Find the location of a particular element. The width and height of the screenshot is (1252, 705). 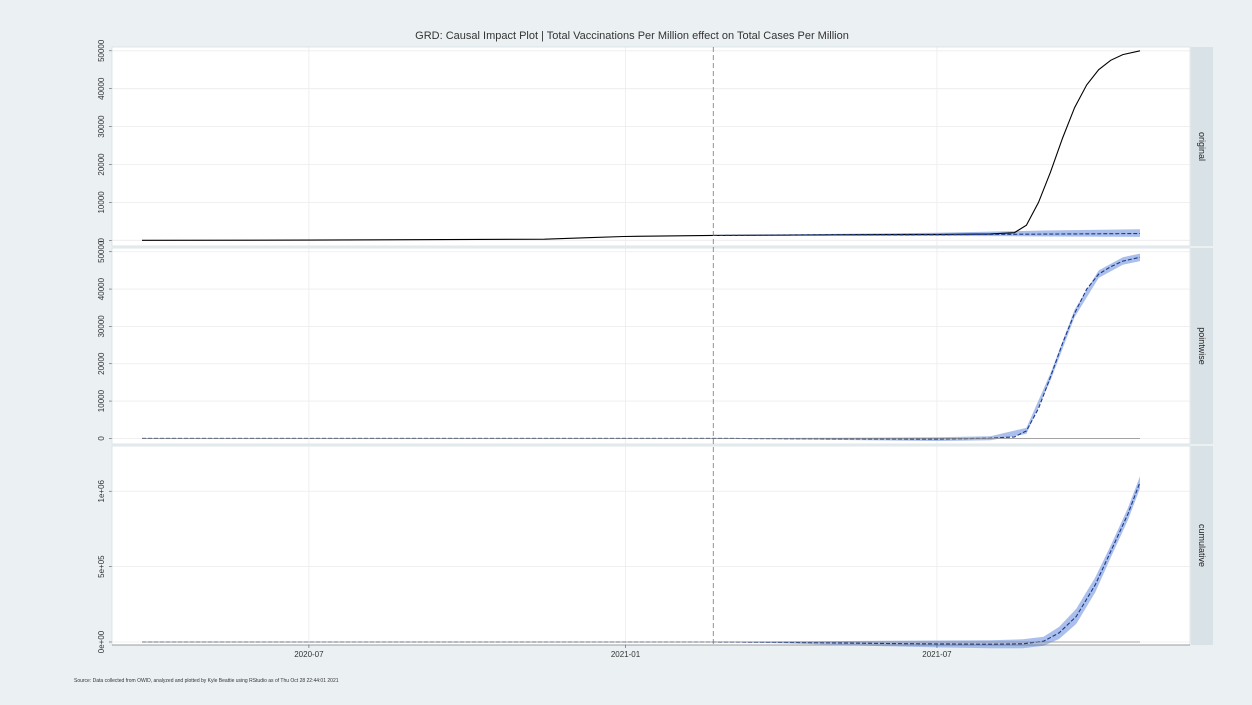

x-tick-label: 2020-07 is located at coordinates (309, 654).